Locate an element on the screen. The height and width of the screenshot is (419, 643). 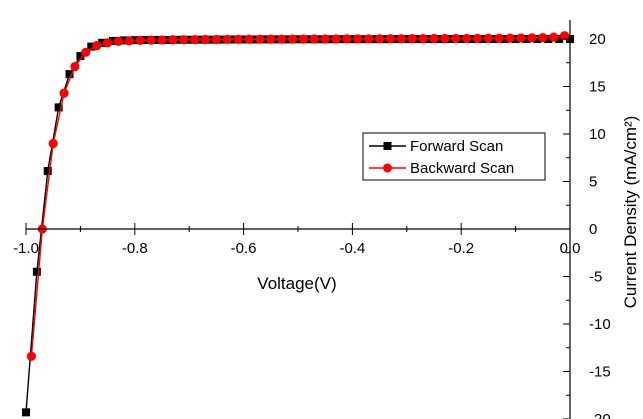
x-tick-label: -1.0 is located at coordinates (26, 248).